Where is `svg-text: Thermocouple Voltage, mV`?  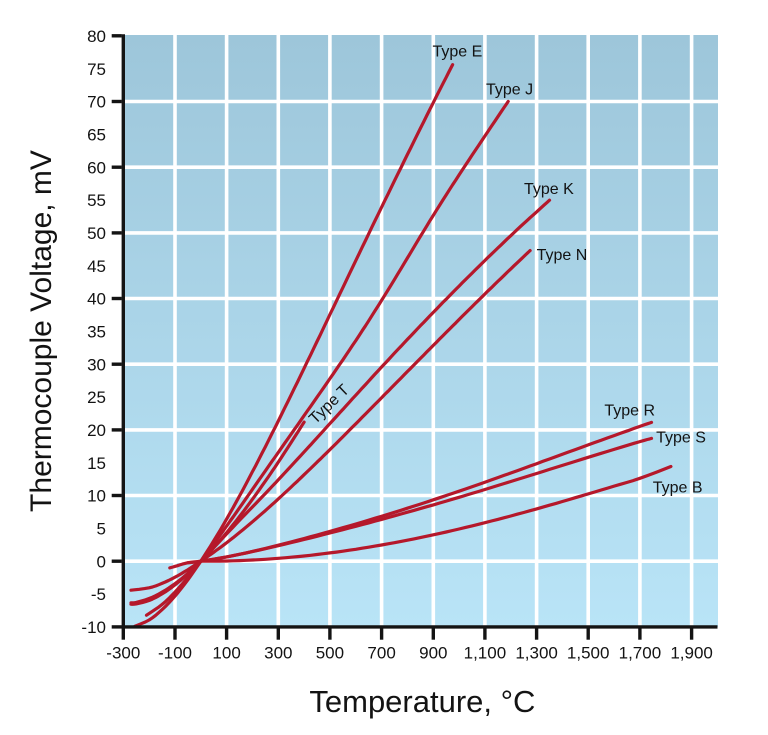
svg-text: Thermocouple Voltage, mV is located at coordinates (41, 331).